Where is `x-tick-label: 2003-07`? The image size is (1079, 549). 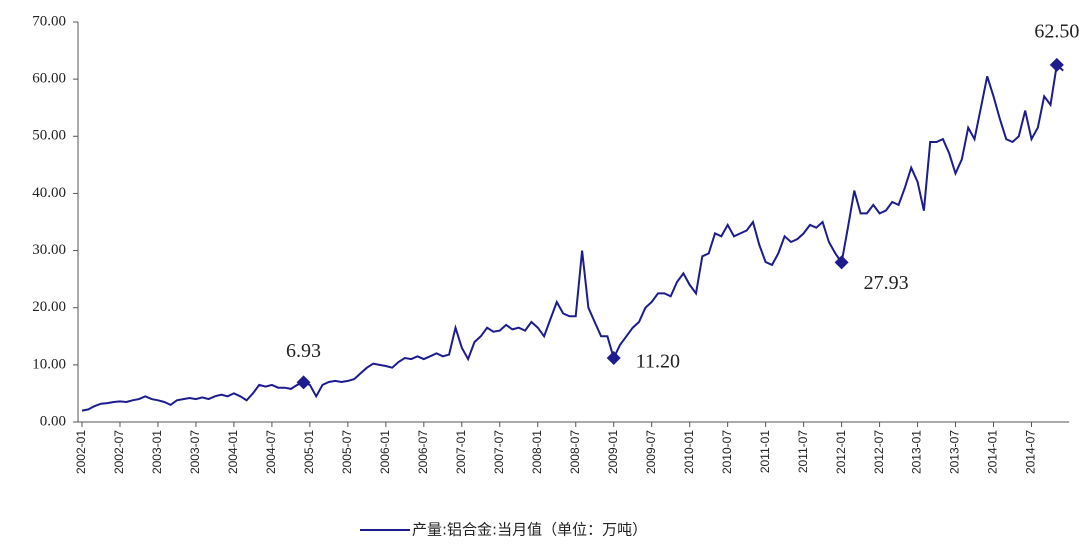 x-tick-label: 2003-07 is located at coordinates (195, 452).